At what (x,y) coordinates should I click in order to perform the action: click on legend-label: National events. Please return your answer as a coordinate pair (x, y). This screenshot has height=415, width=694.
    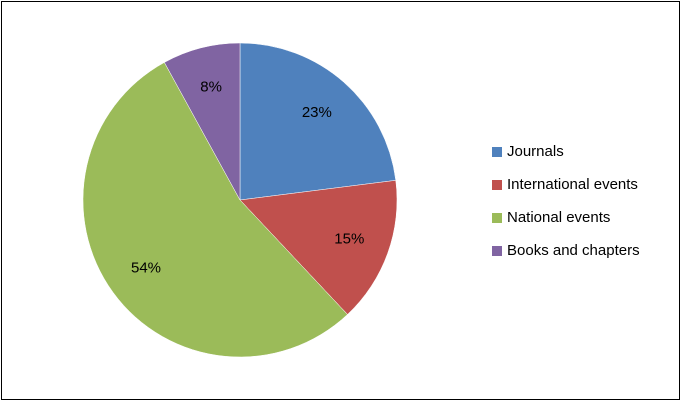
    Looking at the image, I should click on (558, 217).